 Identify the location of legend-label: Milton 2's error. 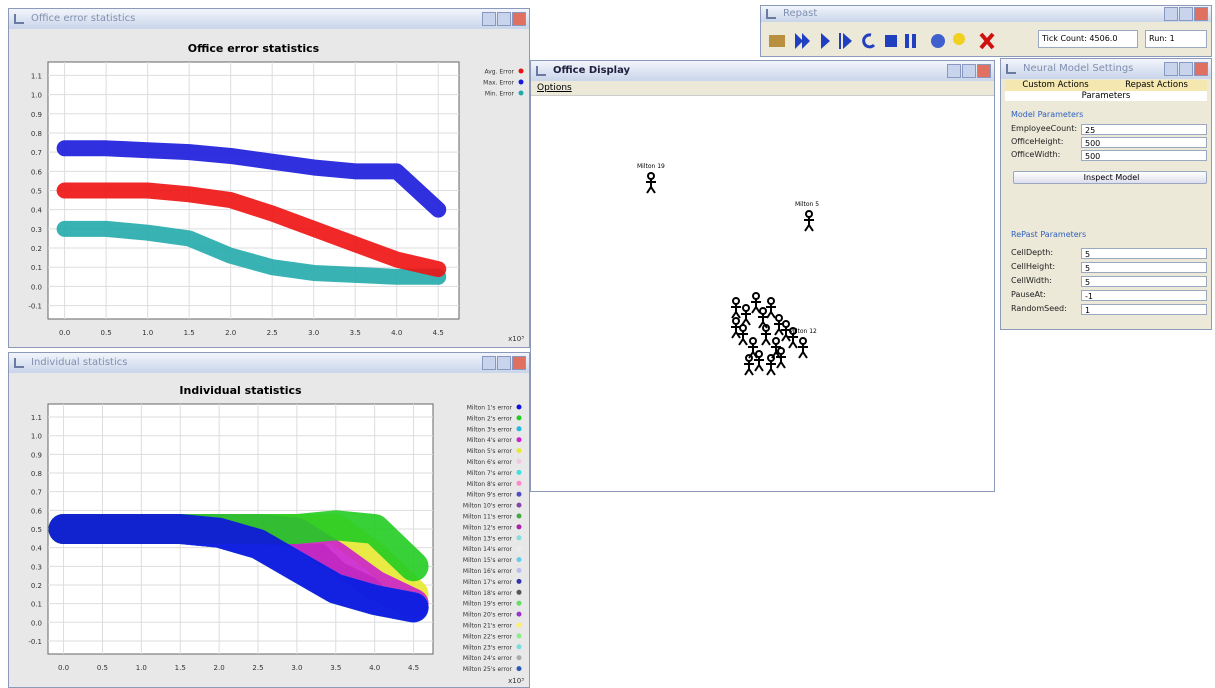
(490, 418).